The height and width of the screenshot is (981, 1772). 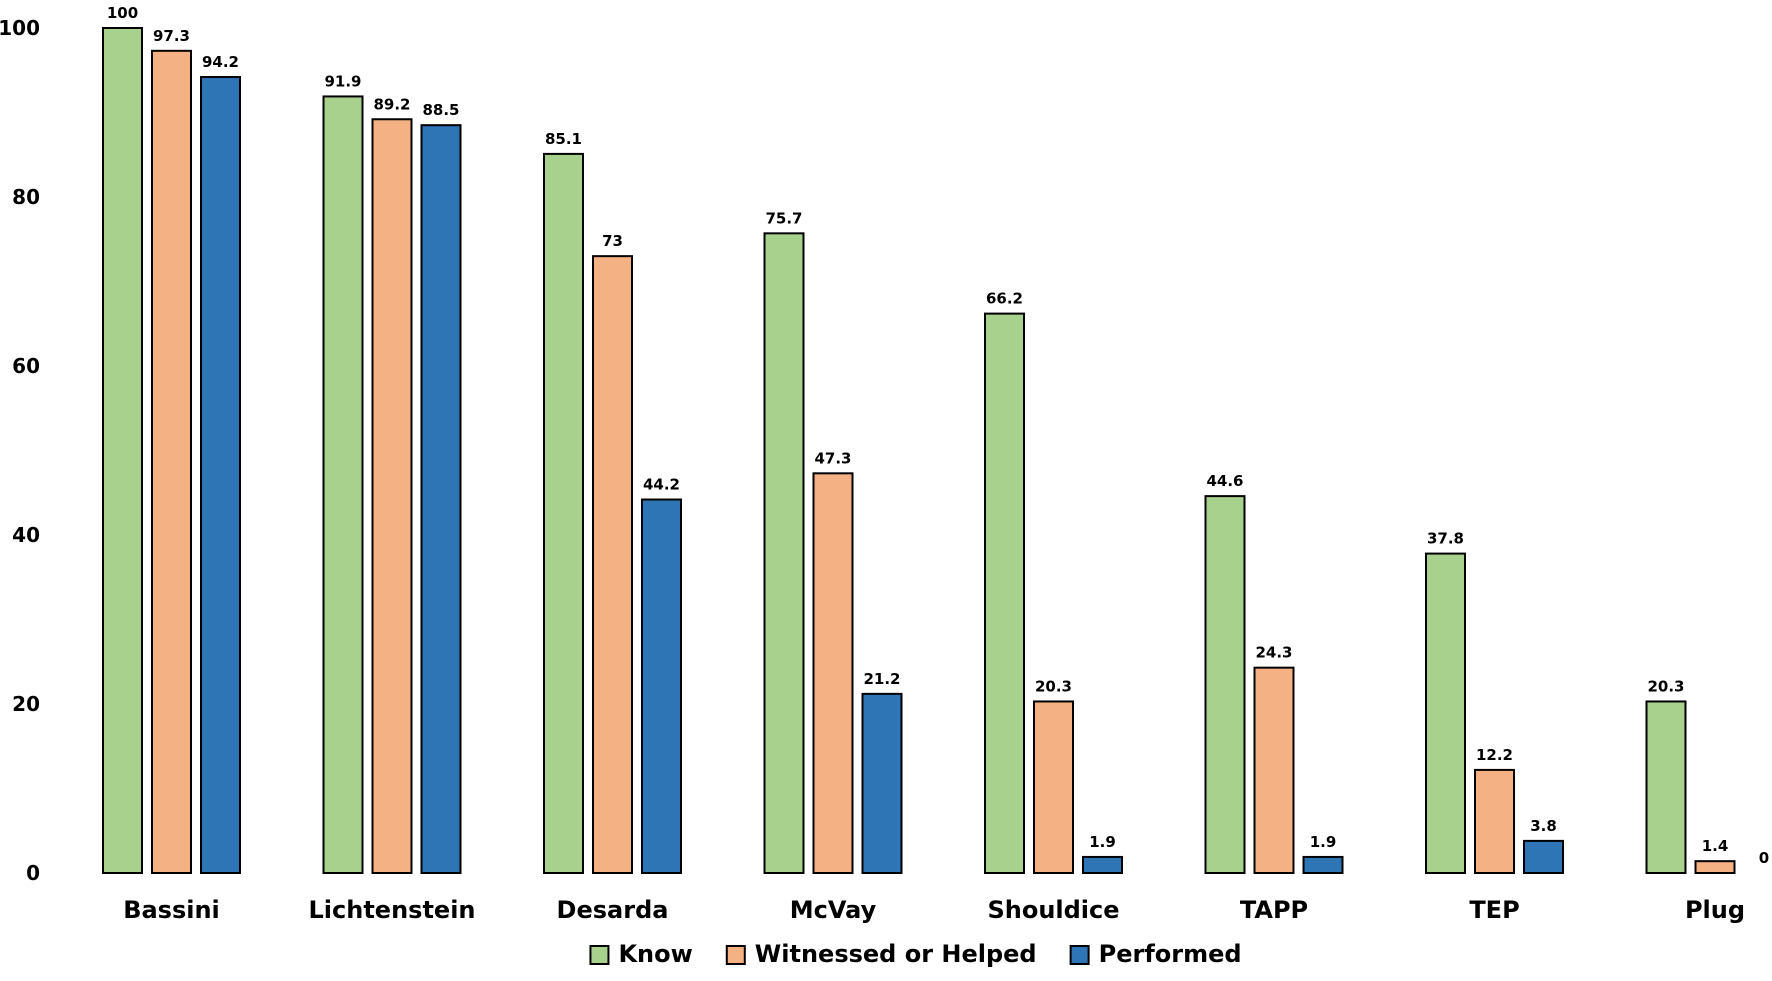 I want to click on data-label: 1.4, so click(x=1715, y=846).